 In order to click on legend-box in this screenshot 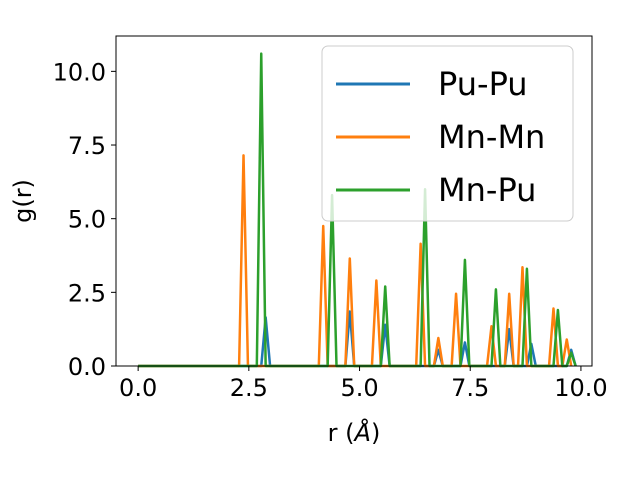, I will do `click(447, 133)`.